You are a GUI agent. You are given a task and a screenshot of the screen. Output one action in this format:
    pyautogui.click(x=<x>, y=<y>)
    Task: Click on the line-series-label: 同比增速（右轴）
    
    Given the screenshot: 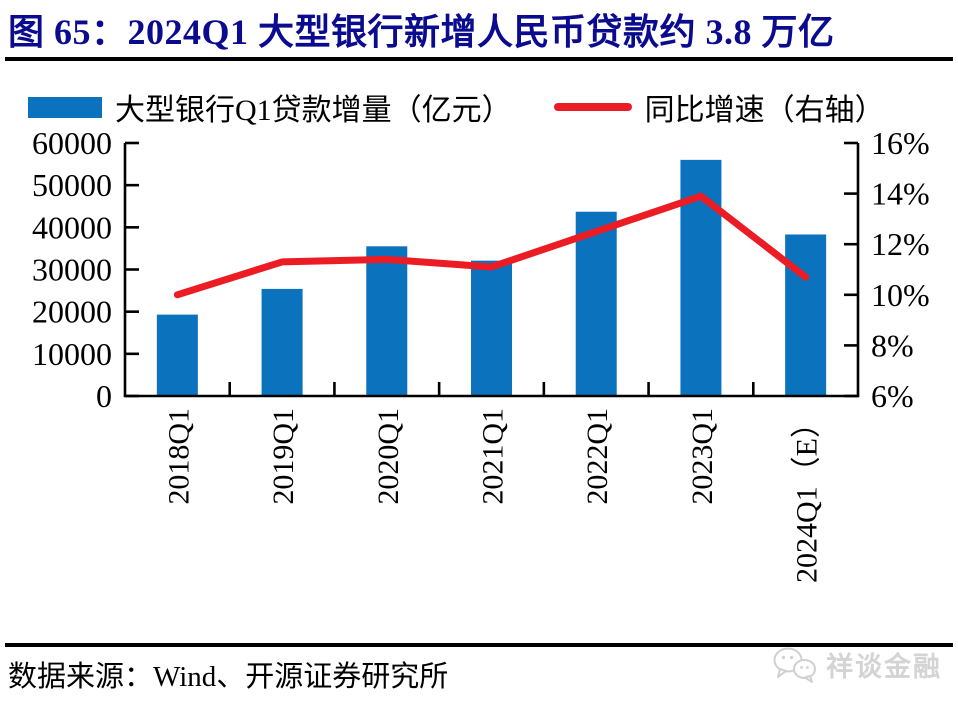 What is the action you would take?
    pyautogui.click(x=764, y=110)
    